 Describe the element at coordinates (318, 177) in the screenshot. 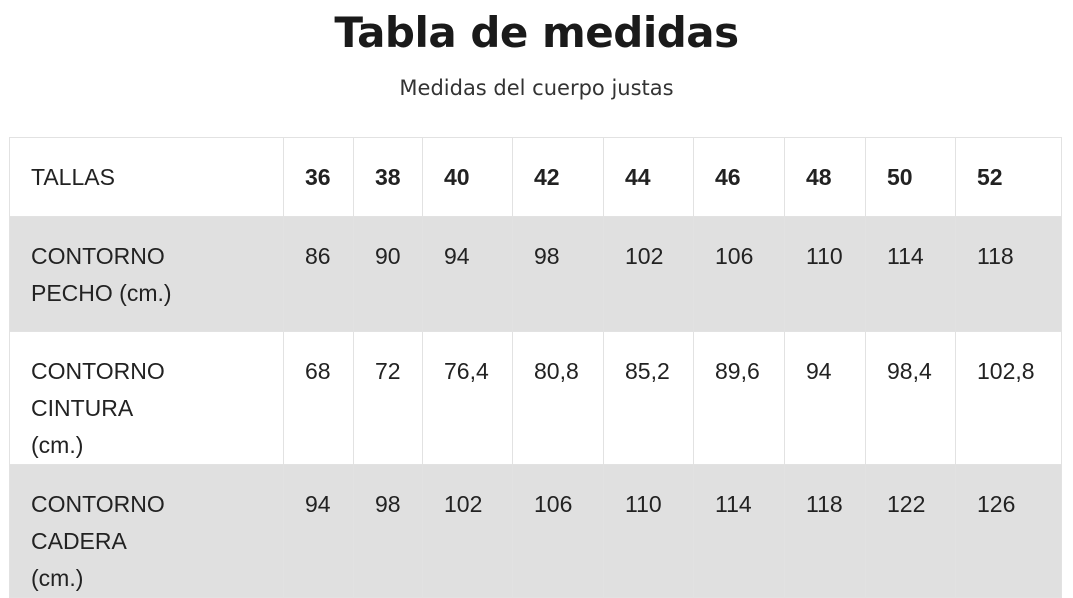

I see `size-header: 36` at that location.